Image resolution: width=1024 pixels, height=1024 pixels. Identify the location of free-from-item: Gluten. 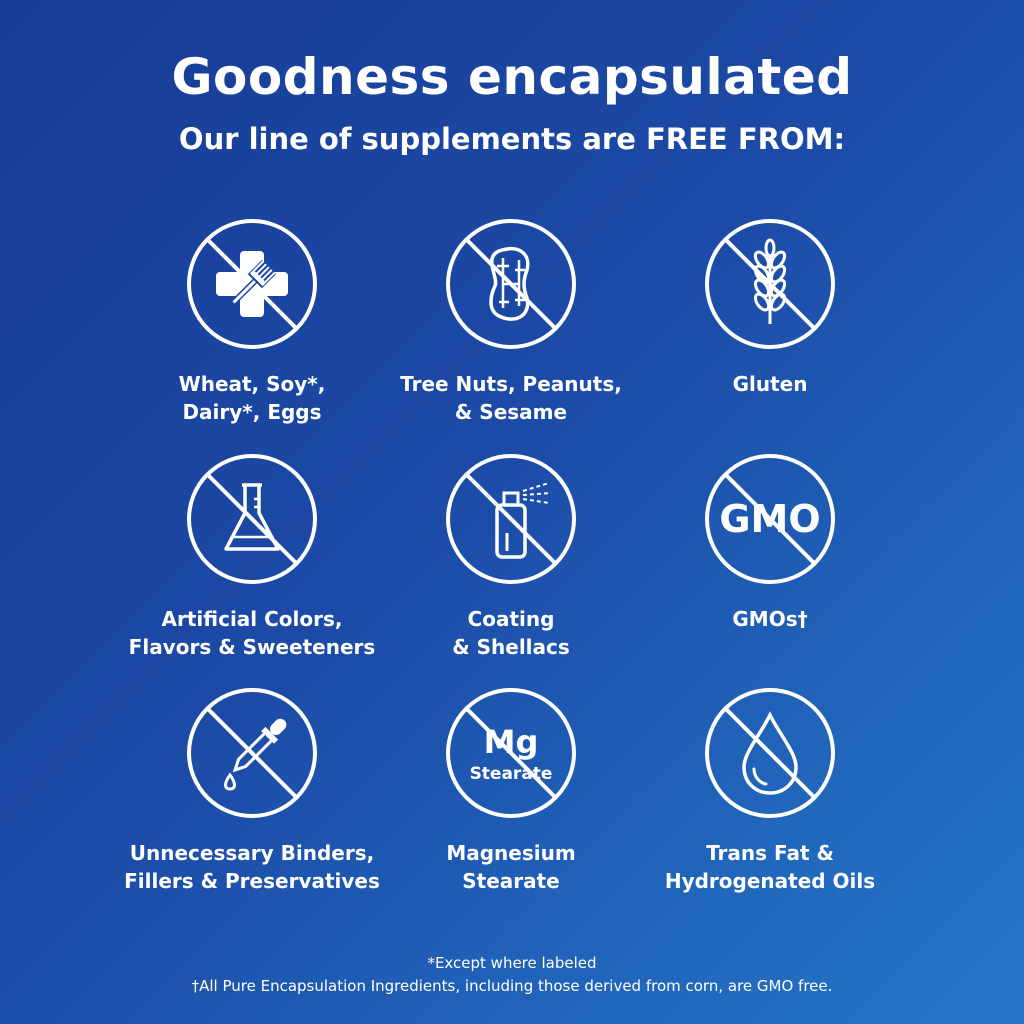
(770, 308).